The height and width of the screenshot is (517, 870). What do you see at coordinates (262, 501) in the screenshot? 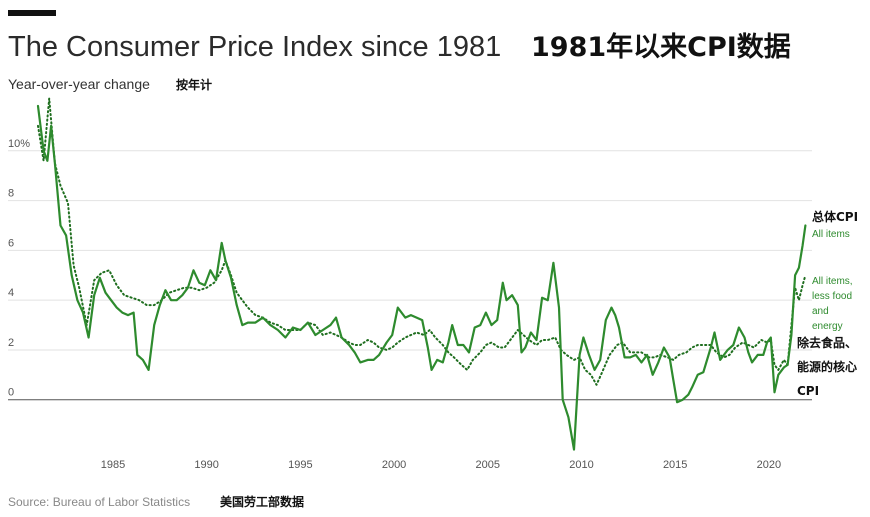
I see `source-note-cn: 美国劳工部数据` at bounding box center [262, 501].